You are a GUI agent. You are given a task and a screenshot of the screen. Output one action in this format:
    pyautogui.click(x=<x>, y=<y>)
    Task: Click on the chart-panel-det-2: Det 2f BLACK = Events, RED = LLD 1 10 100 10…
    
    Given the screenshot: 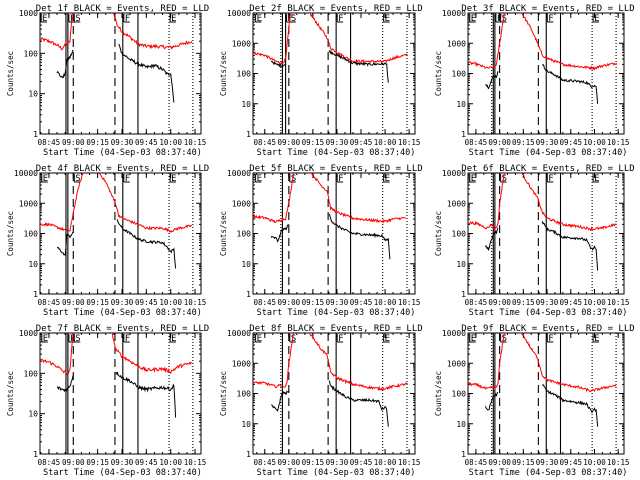 What is the action you would take?
    pyautogui.click(x=321, y=81)
    